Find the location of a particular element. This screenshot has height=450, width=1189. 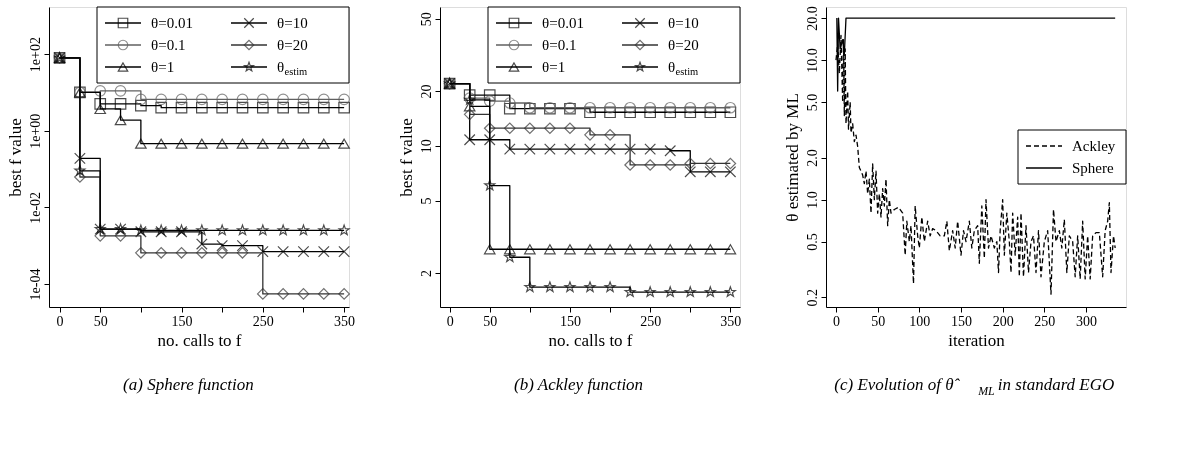

y-tick-label: 20 is located at coordinates (426, 91).